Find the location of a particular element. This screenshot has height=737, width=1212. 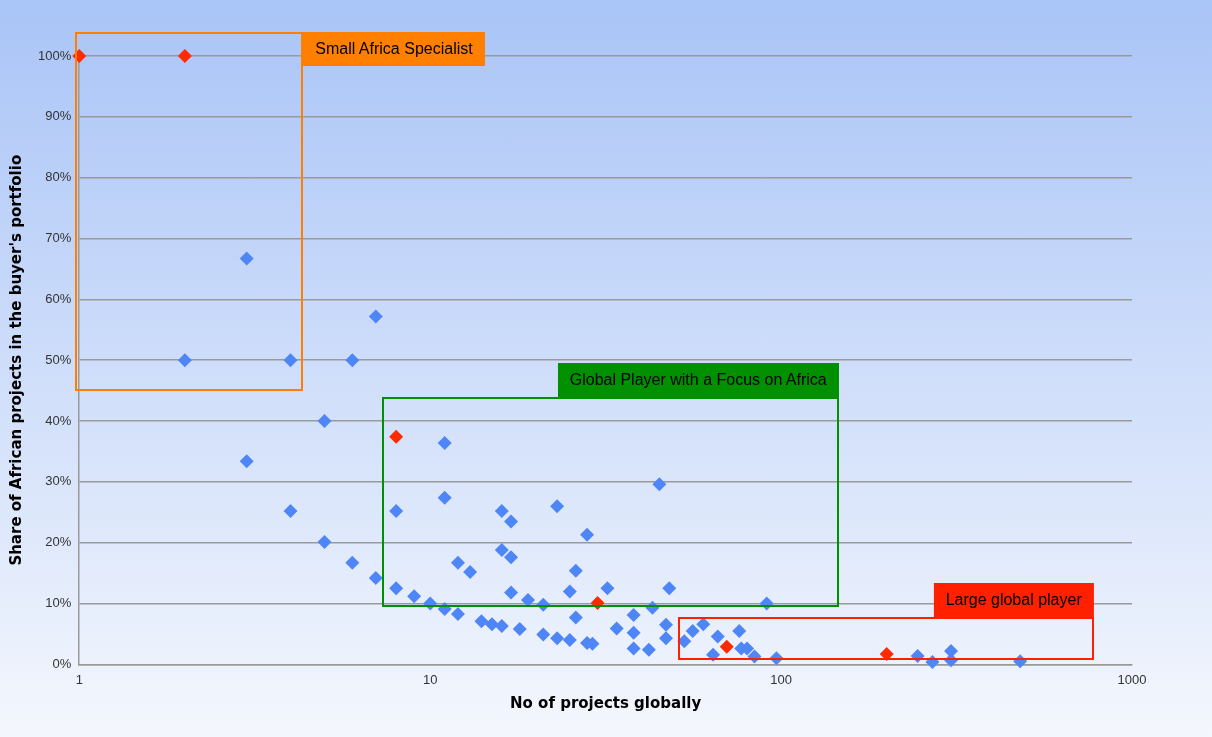

x-tick-label: 1000 is located at coordinates (1132, 679).